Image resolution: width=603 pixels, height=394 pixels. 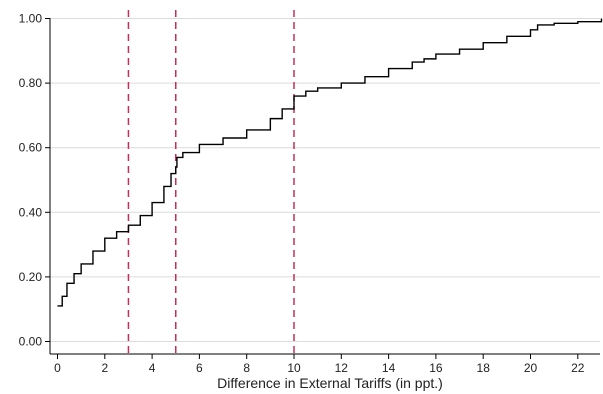 I want to click on x-tick-label: 4, so click(x=152, y=368).